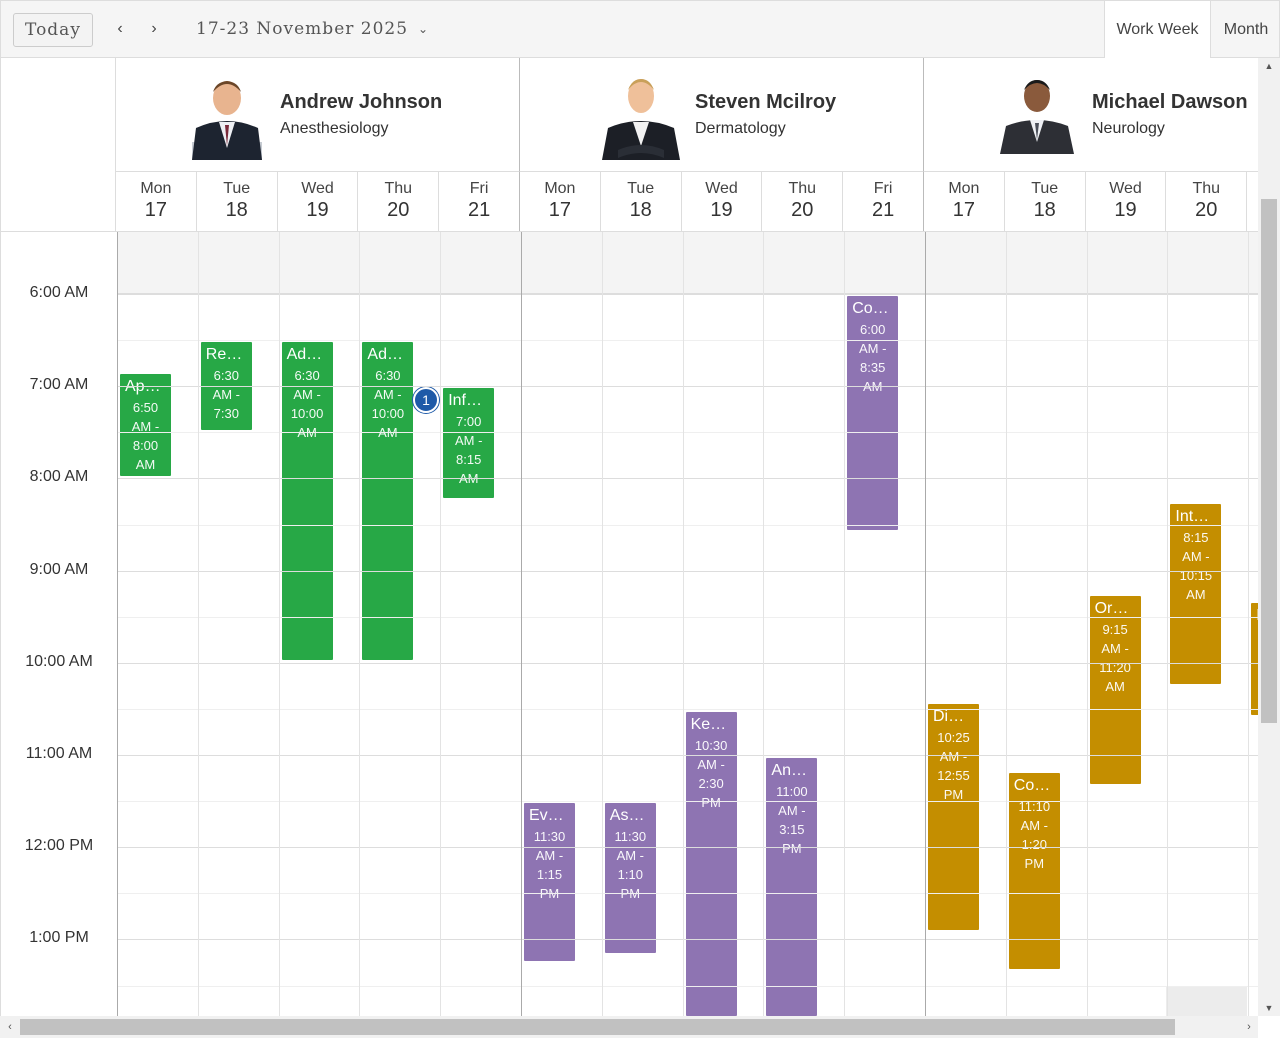 The width and height of the screenshot is (1280, 1038). What do you see at coordinates (792, 887) in the screenshot?
I see `appointment-event: An… 11:00 AM - 3:15 PM` at bounding box center [792, 887].